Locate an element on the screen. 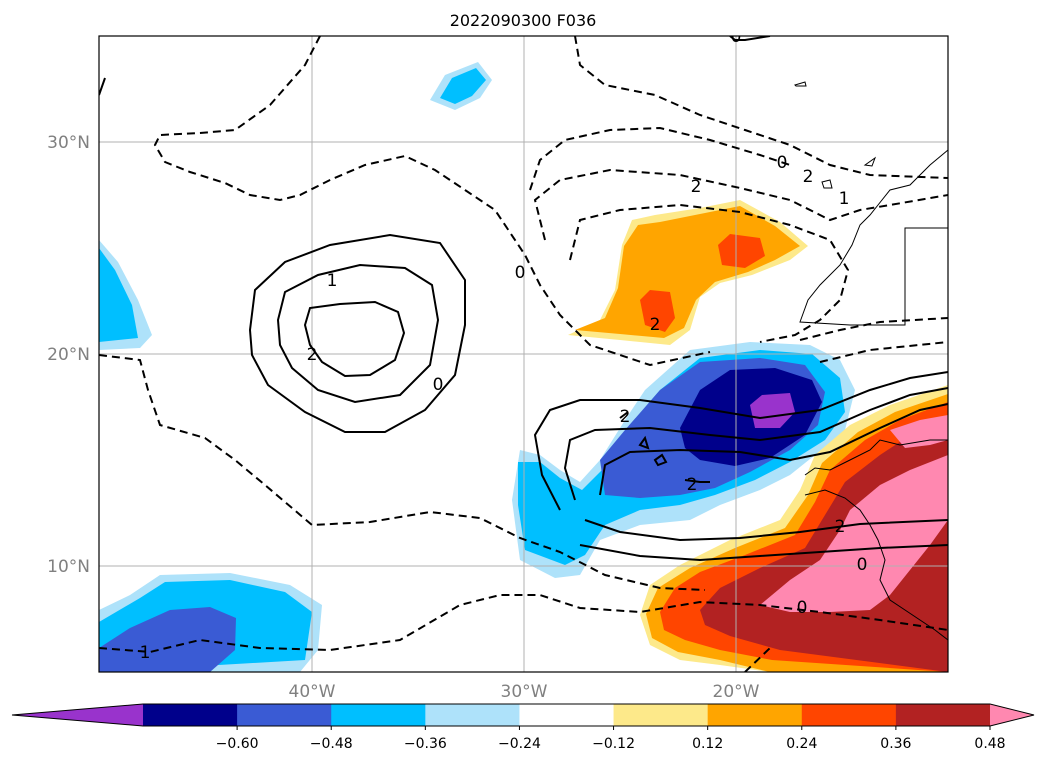 This screenshot has height=765, width=1047. lat-tick-label: 20°N is located at coordinates (68, 355).